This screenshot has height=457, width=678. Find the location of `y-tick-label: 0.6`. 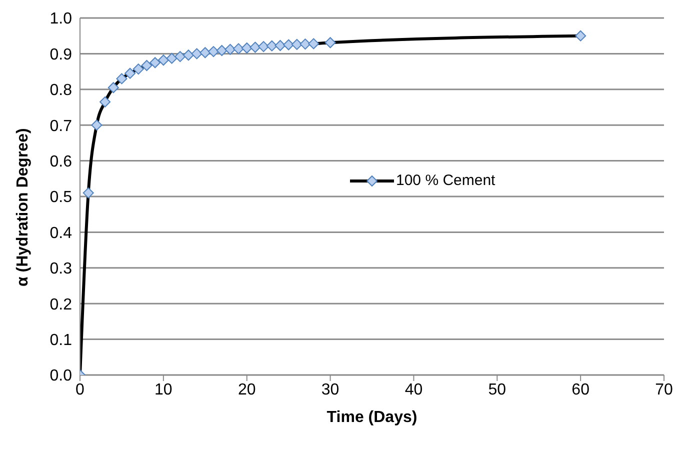

y-tick-label: 0.6 is located at coordinates (61, 161).